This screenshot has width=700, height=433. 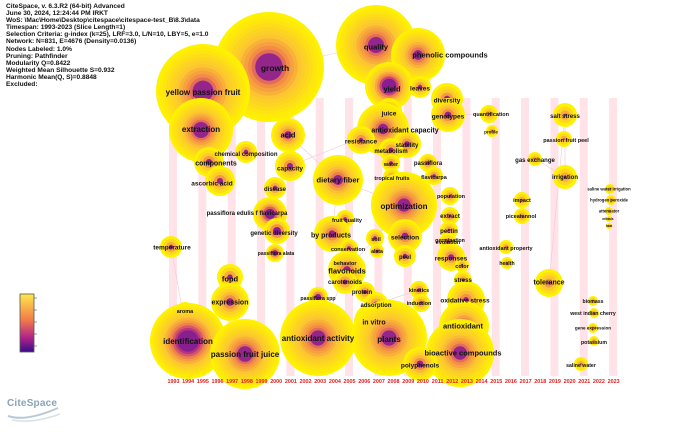 What do you see at coordinates (450, 216) in the screenshot?
I see `node-extract` at bounding box center [450, 216].